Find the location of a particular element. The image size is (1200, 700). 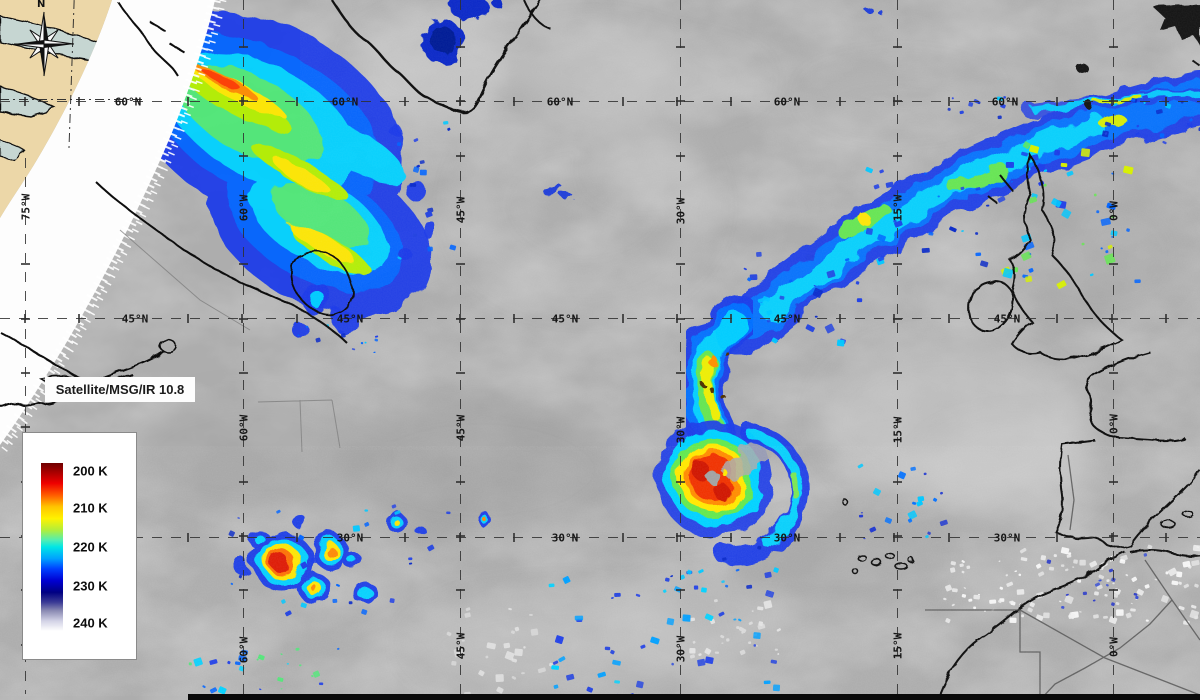

product-label: Satellite/MSG/IR 10.8 is located at coordinates (120, 389).